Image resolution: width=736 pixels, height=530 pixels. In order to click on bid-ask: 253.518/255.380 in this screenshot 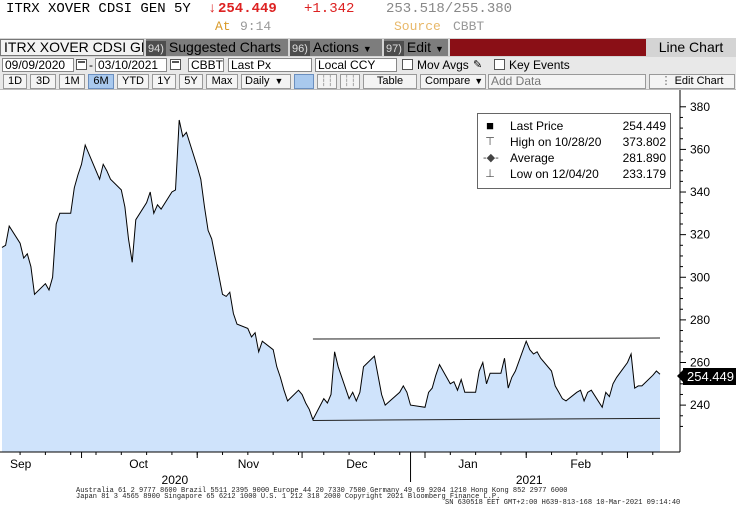, I will do `click(449, 9)`.